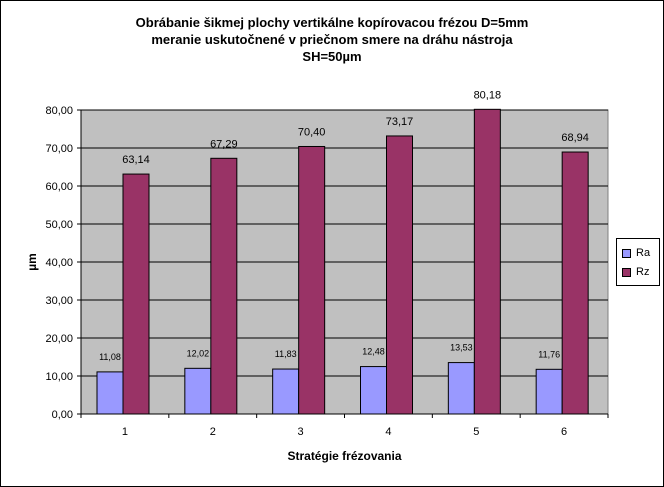 The image size is (664, 487). What do you see at coordinates (461, 348) in the screenshot?
I see `data-label-ra: 13,53` at bounding box center [461, 348].